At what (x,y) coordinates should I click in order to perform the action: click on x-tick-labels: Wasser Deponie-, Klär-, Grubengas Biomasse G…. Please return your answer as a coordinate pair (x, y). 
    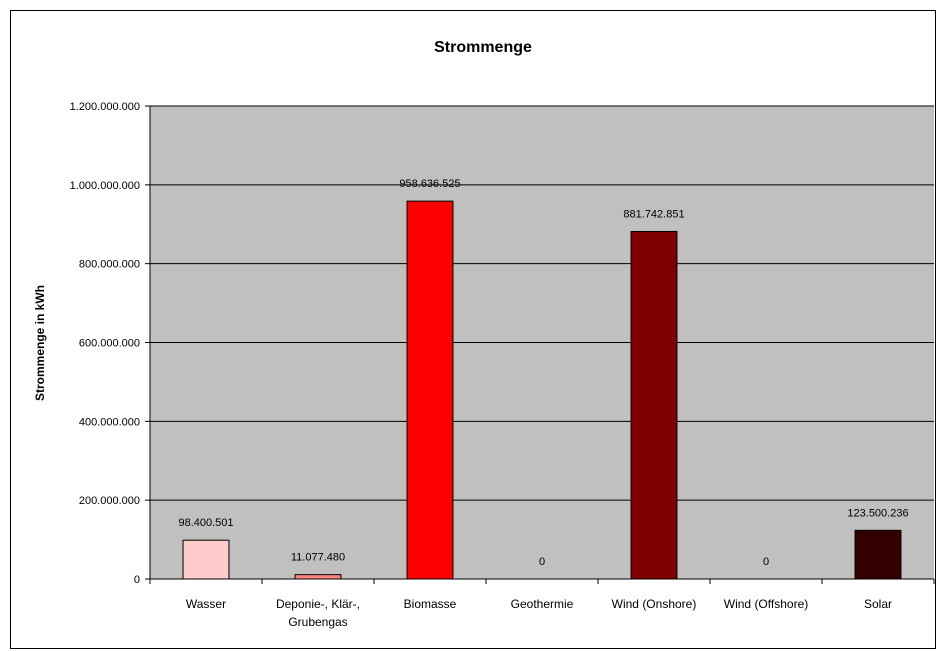
    Looking at the image, I should click on (539, 613).